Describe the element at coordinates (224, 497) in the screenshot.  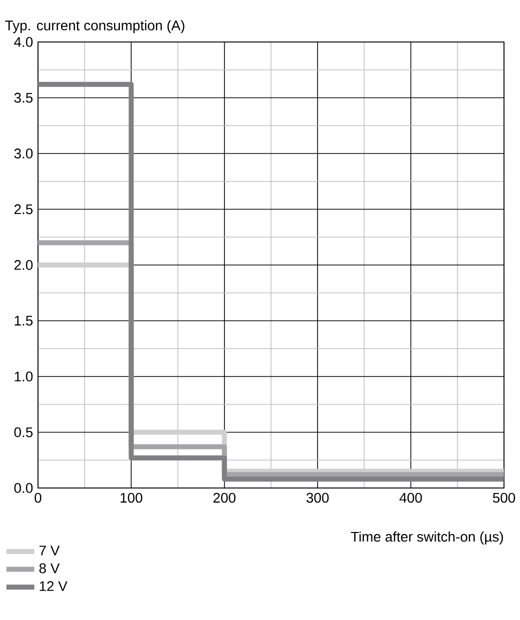
I see `x-tick-label: 200` at that location.